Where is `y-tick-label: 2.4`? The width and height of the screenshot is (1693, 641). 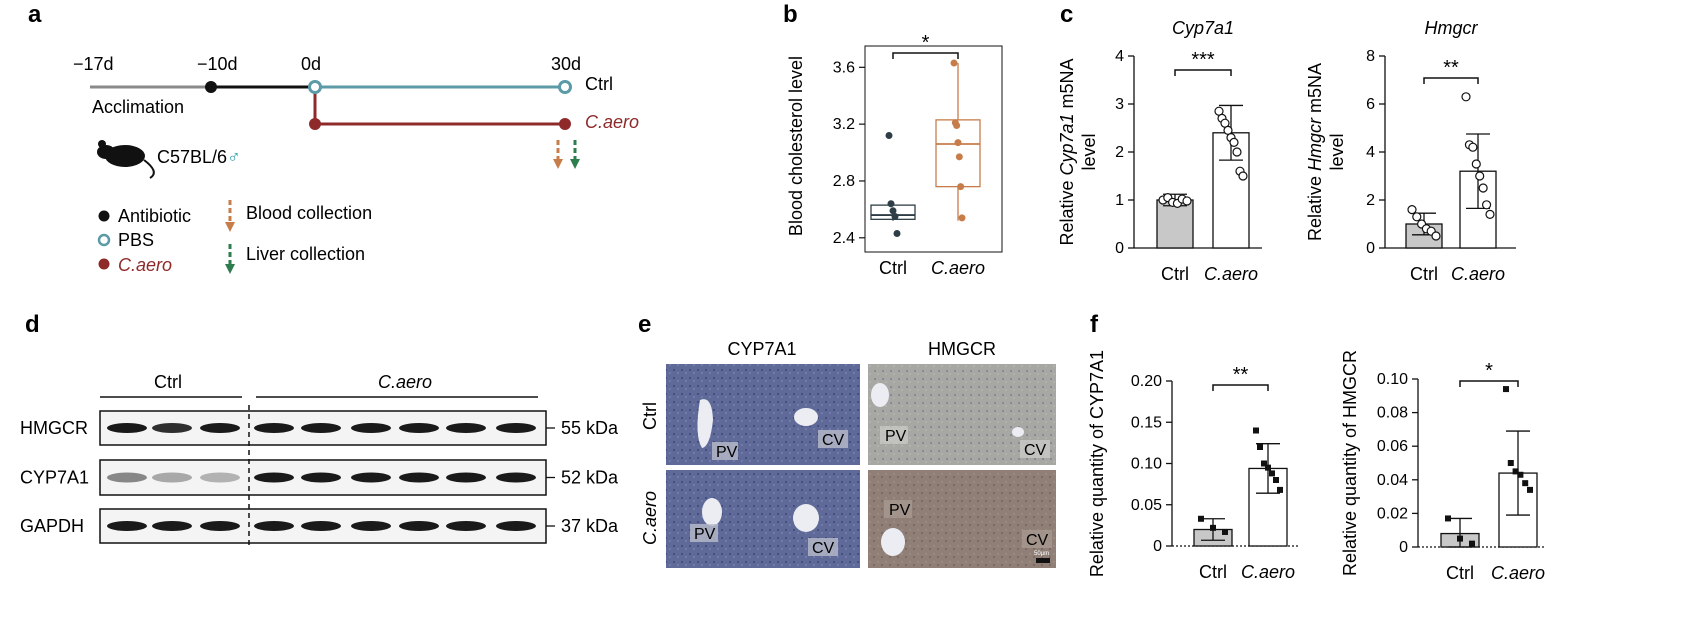
y-tick-label: 2.4 is located at coordinates (844, 238).